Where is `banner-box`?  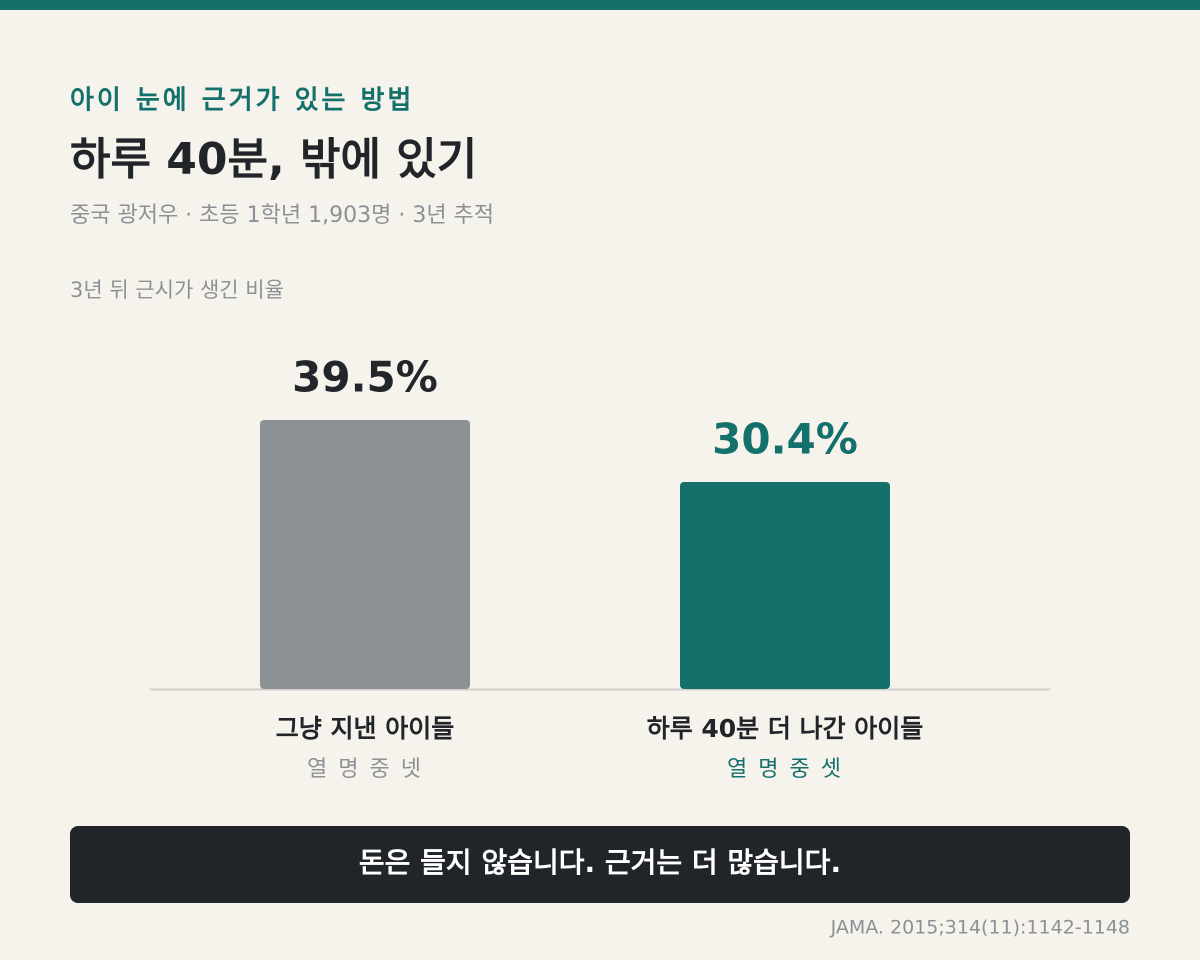 banner-box is located at coordinates (600, 864).